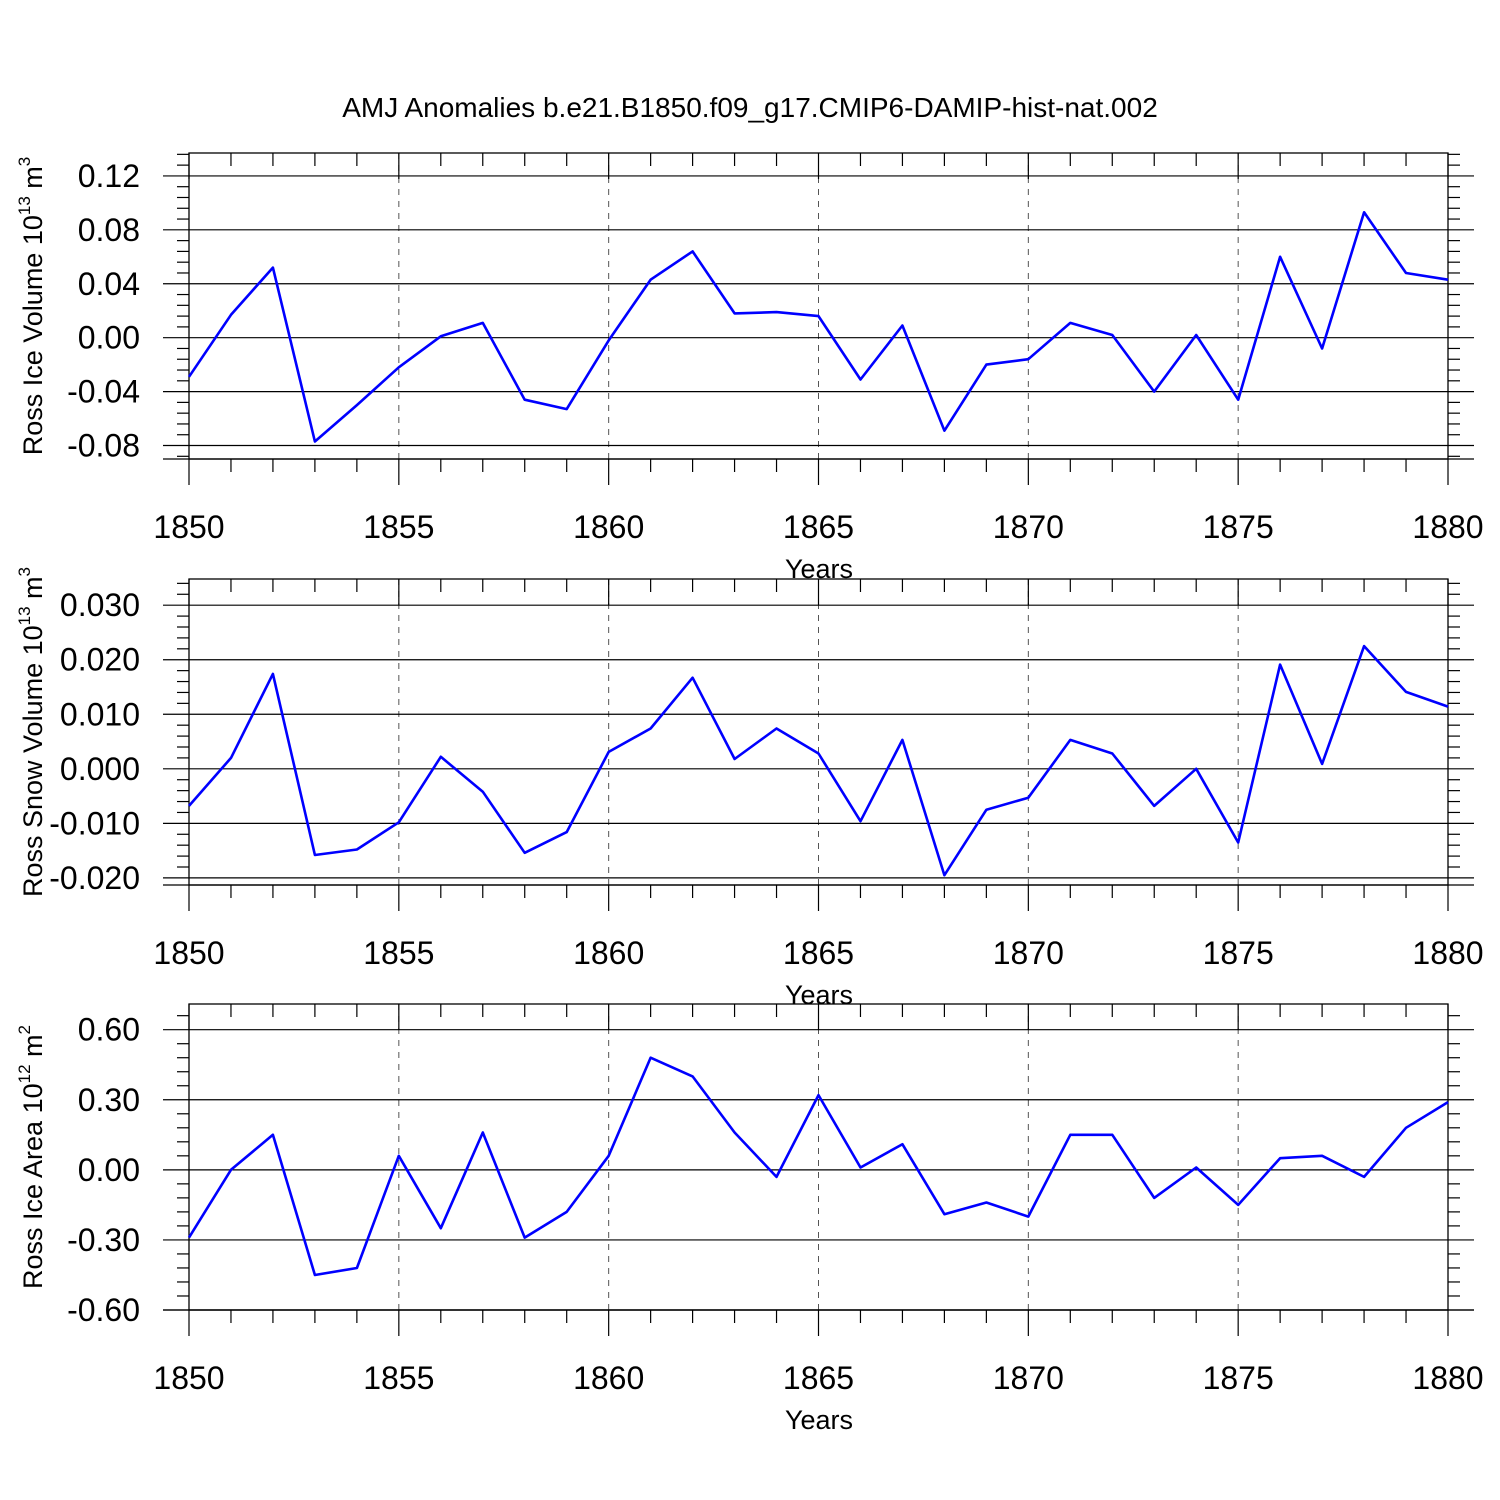  Describe the element at coordinates (33, 1186) in the screenshot. I see `y-axis-title-text: Ross Ice Area 10` at that location.